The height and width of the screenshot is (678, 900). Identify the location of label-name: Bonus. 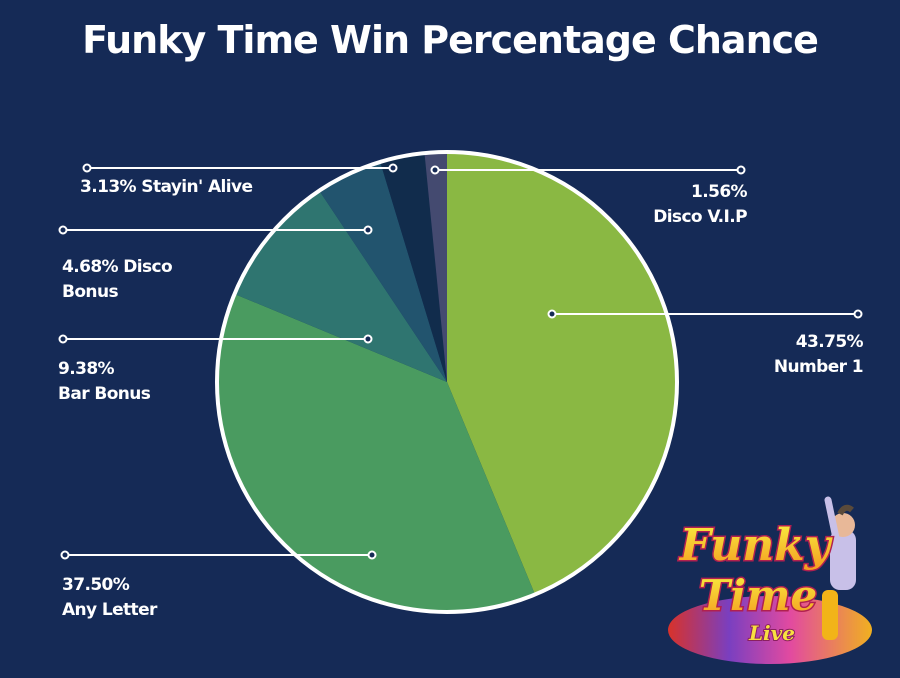
(90, 292).